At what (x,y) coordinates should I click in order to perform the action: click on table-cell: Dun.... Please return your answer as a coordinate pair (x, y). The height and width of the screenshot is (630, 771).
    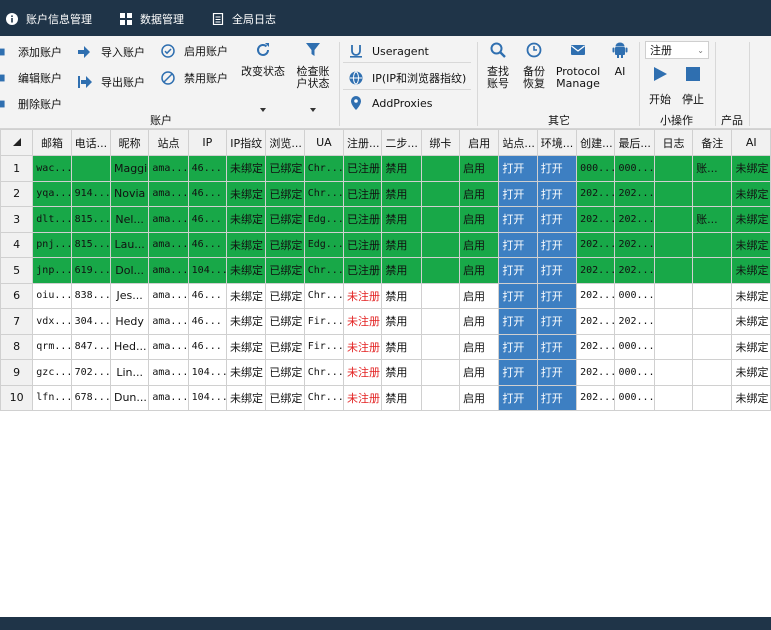
    Looking at the image, I should click on (129, 397).